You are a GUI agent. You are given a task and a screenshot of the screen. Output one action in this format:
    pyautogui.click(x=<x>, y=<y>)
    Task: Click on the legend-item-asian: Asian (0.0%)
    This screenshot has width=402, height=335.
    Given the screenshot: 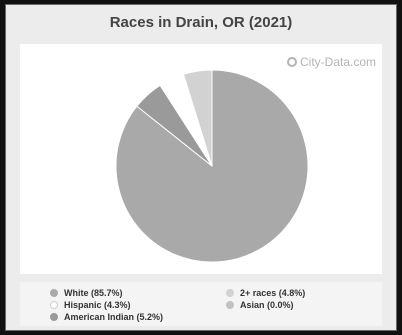 What is the action you would take?
    pyautogui.click(x=260, y=305)
    